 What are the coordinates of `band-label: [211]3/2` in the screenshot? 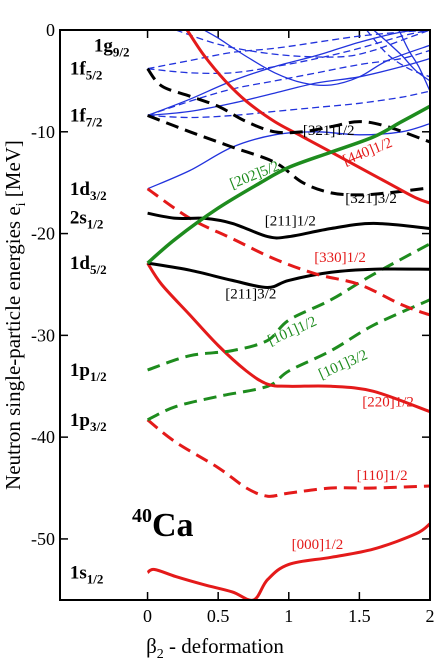 It's located at (250, 295).